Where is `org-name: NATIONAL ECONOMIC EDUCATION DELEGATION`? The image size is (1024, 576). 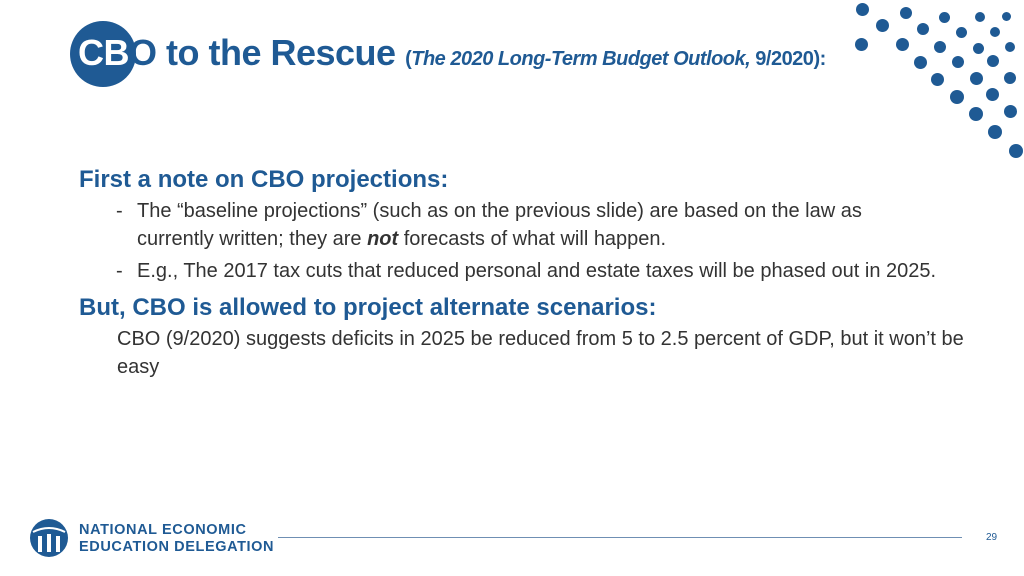 org-name: NATIONAL ECONOMIC EDUCATION DELEGATION is located at coordinates (176, 539).